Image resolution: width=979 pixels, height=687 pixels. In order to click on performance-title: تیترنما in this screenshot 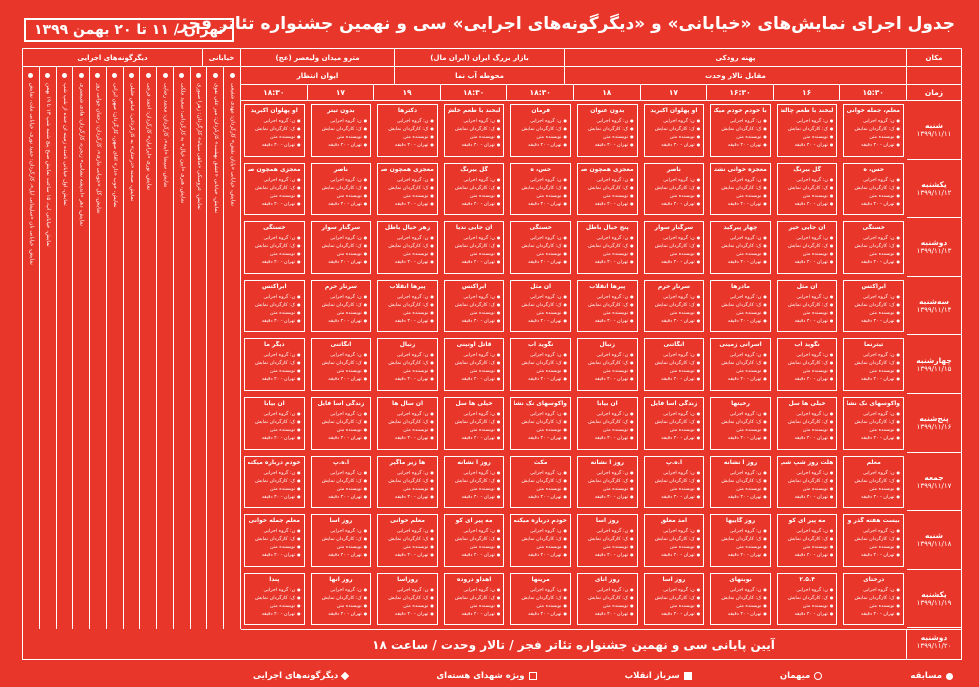, I will do `click(873, 345)`.